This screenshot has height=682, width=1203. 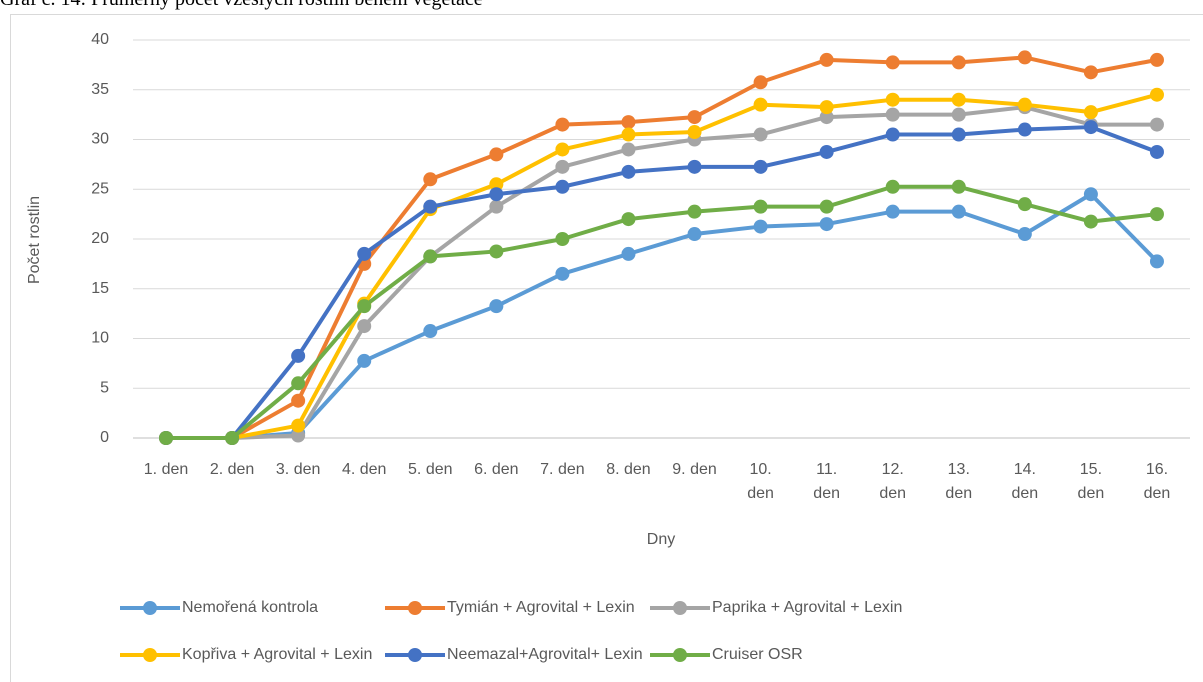 What do you see at coordinates (34, 240) in the screenshot?
I see `y-axis-label: Počet rostlin` at bounding box center [34, 240].